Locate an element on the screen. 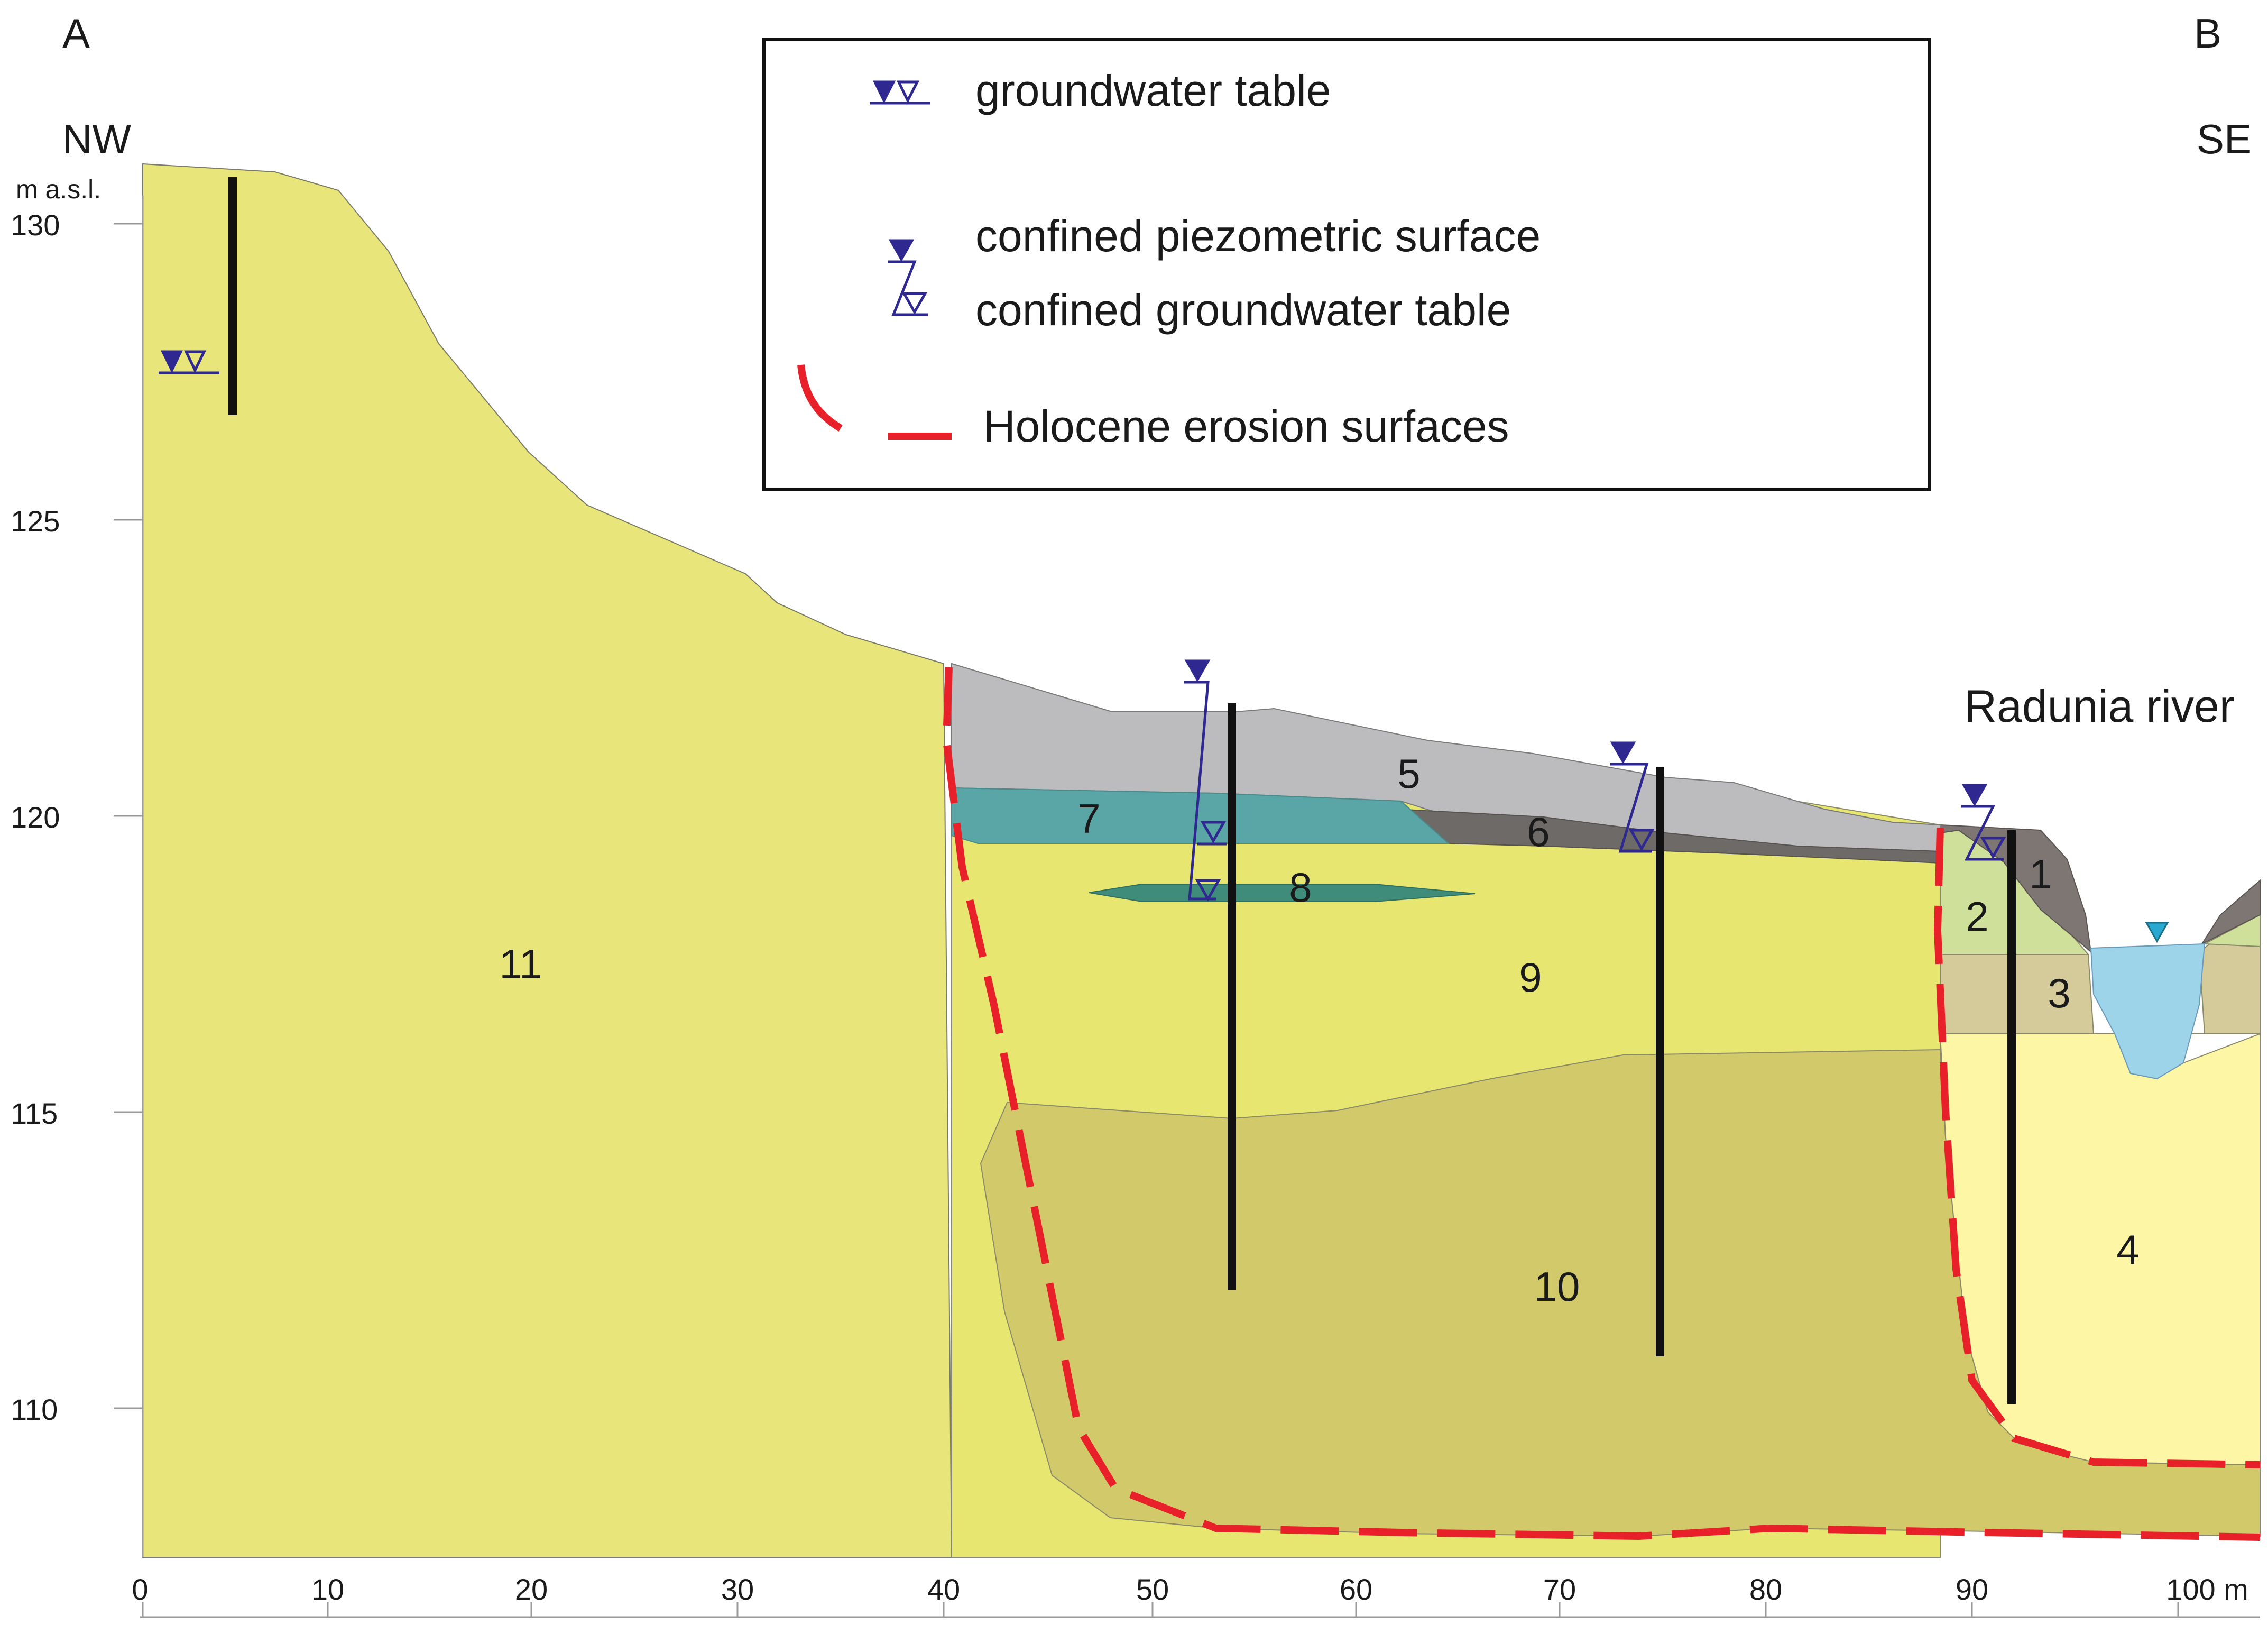 The image size is (2268, 1634). x-tick-100: 100 m is located at coordinates (2207, 1595).